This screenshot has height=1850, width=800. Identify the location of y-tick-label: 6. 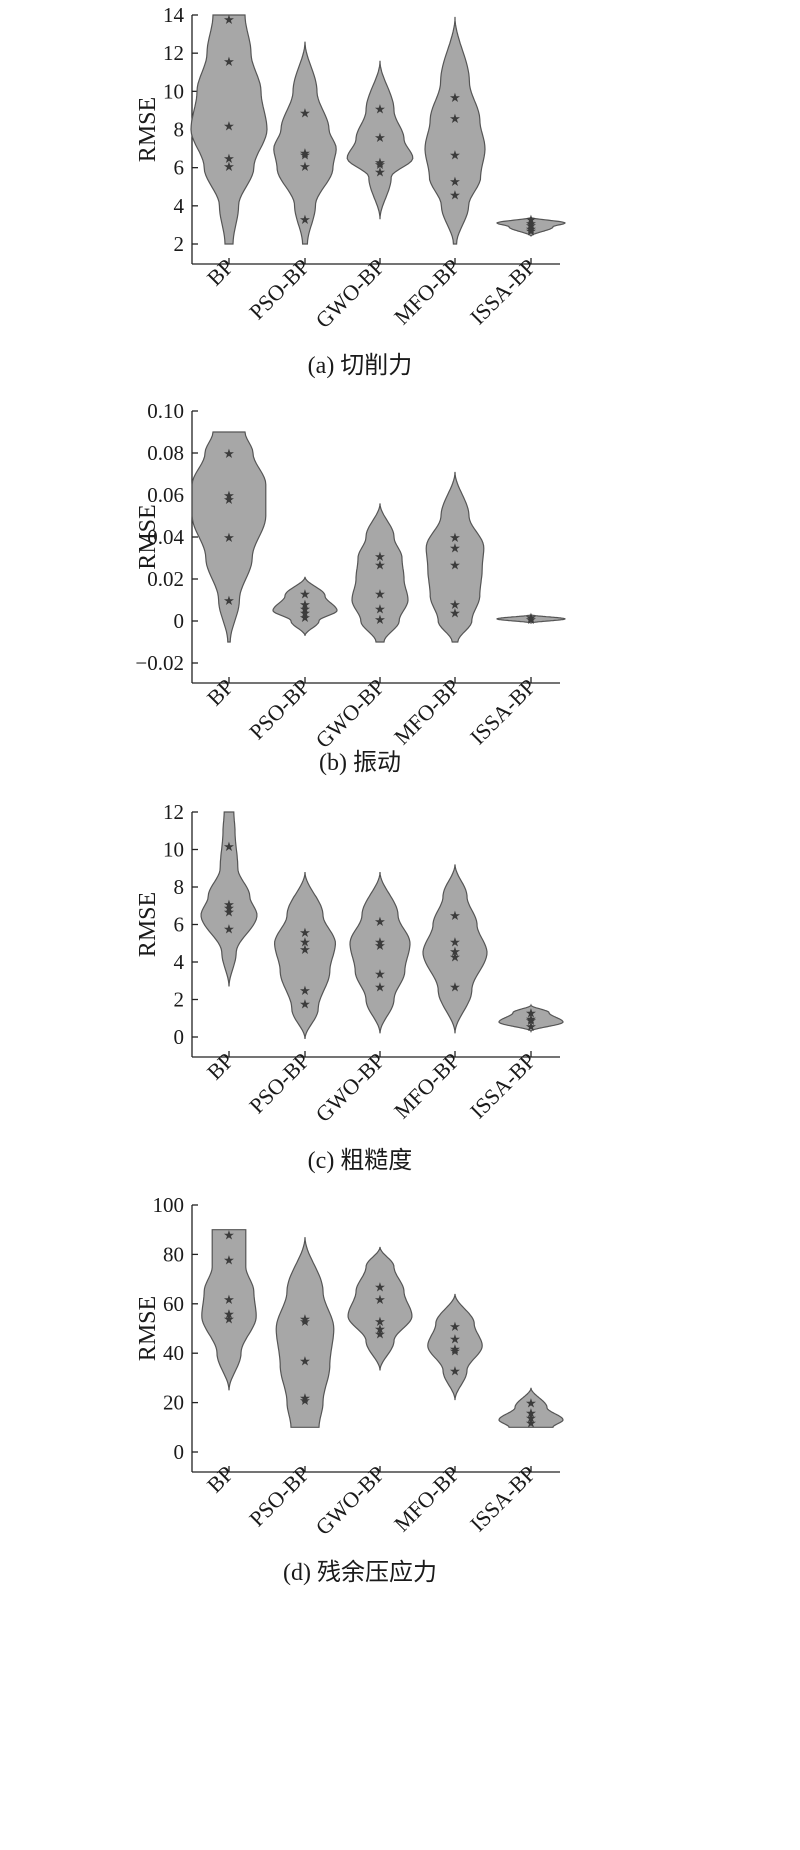
(179, 925).